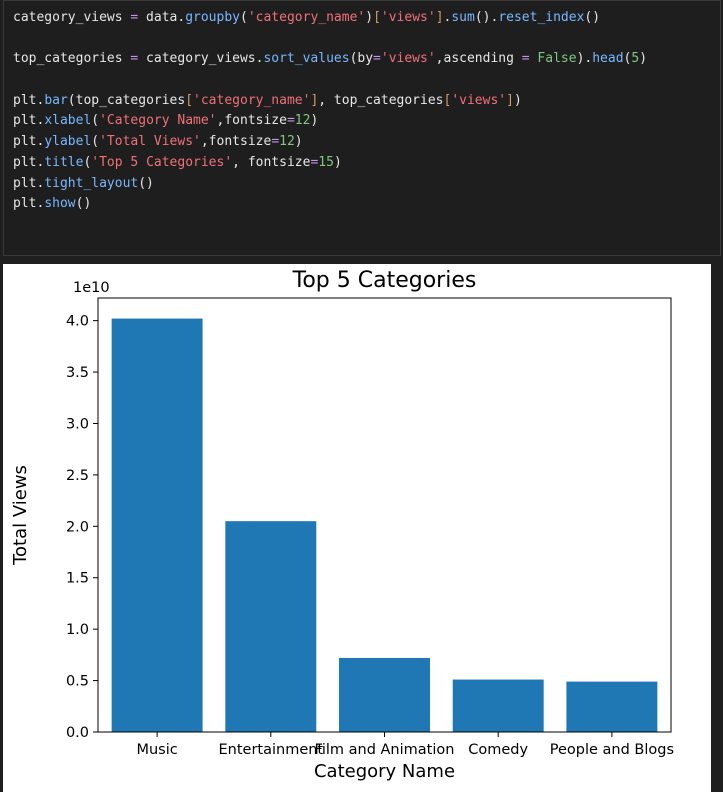 This screenshot has height=792, width=723. I want to click on code-token: (top_categories, so click(126, 100).